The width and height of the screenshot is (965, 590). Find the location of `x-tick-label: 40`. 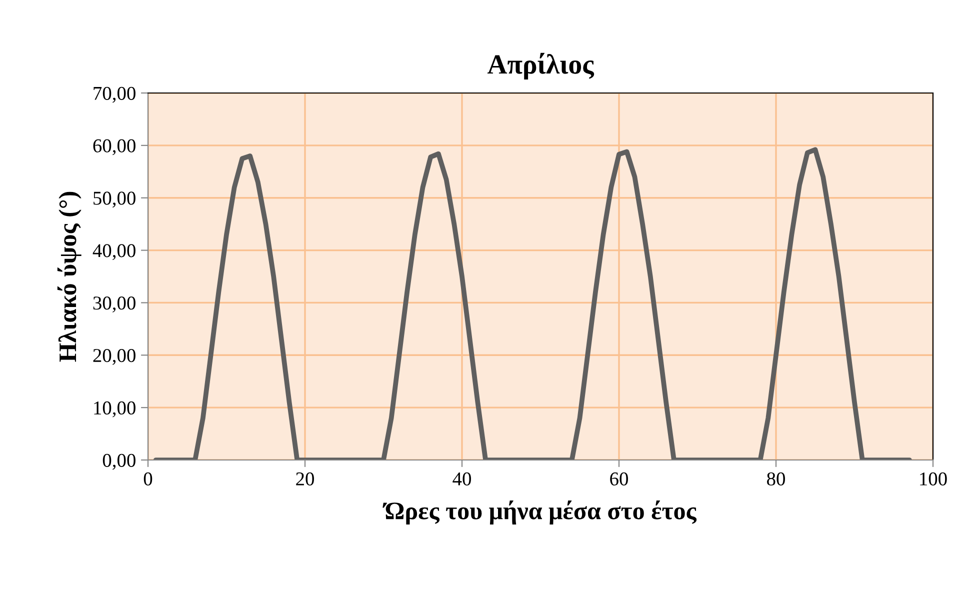

x-tick-label: 40 is located at coordinates (461, 479).